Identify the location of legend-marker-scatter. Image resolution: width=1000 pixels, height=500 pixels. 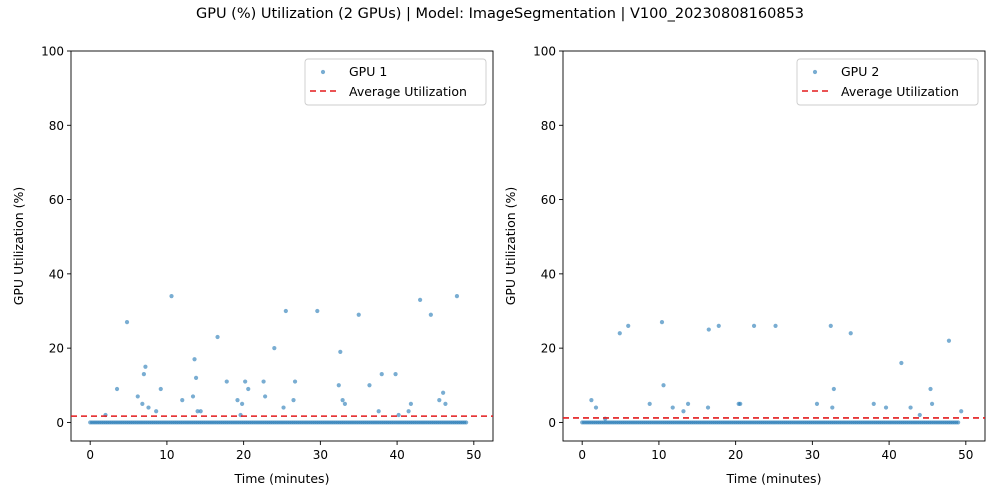
(323, 72).